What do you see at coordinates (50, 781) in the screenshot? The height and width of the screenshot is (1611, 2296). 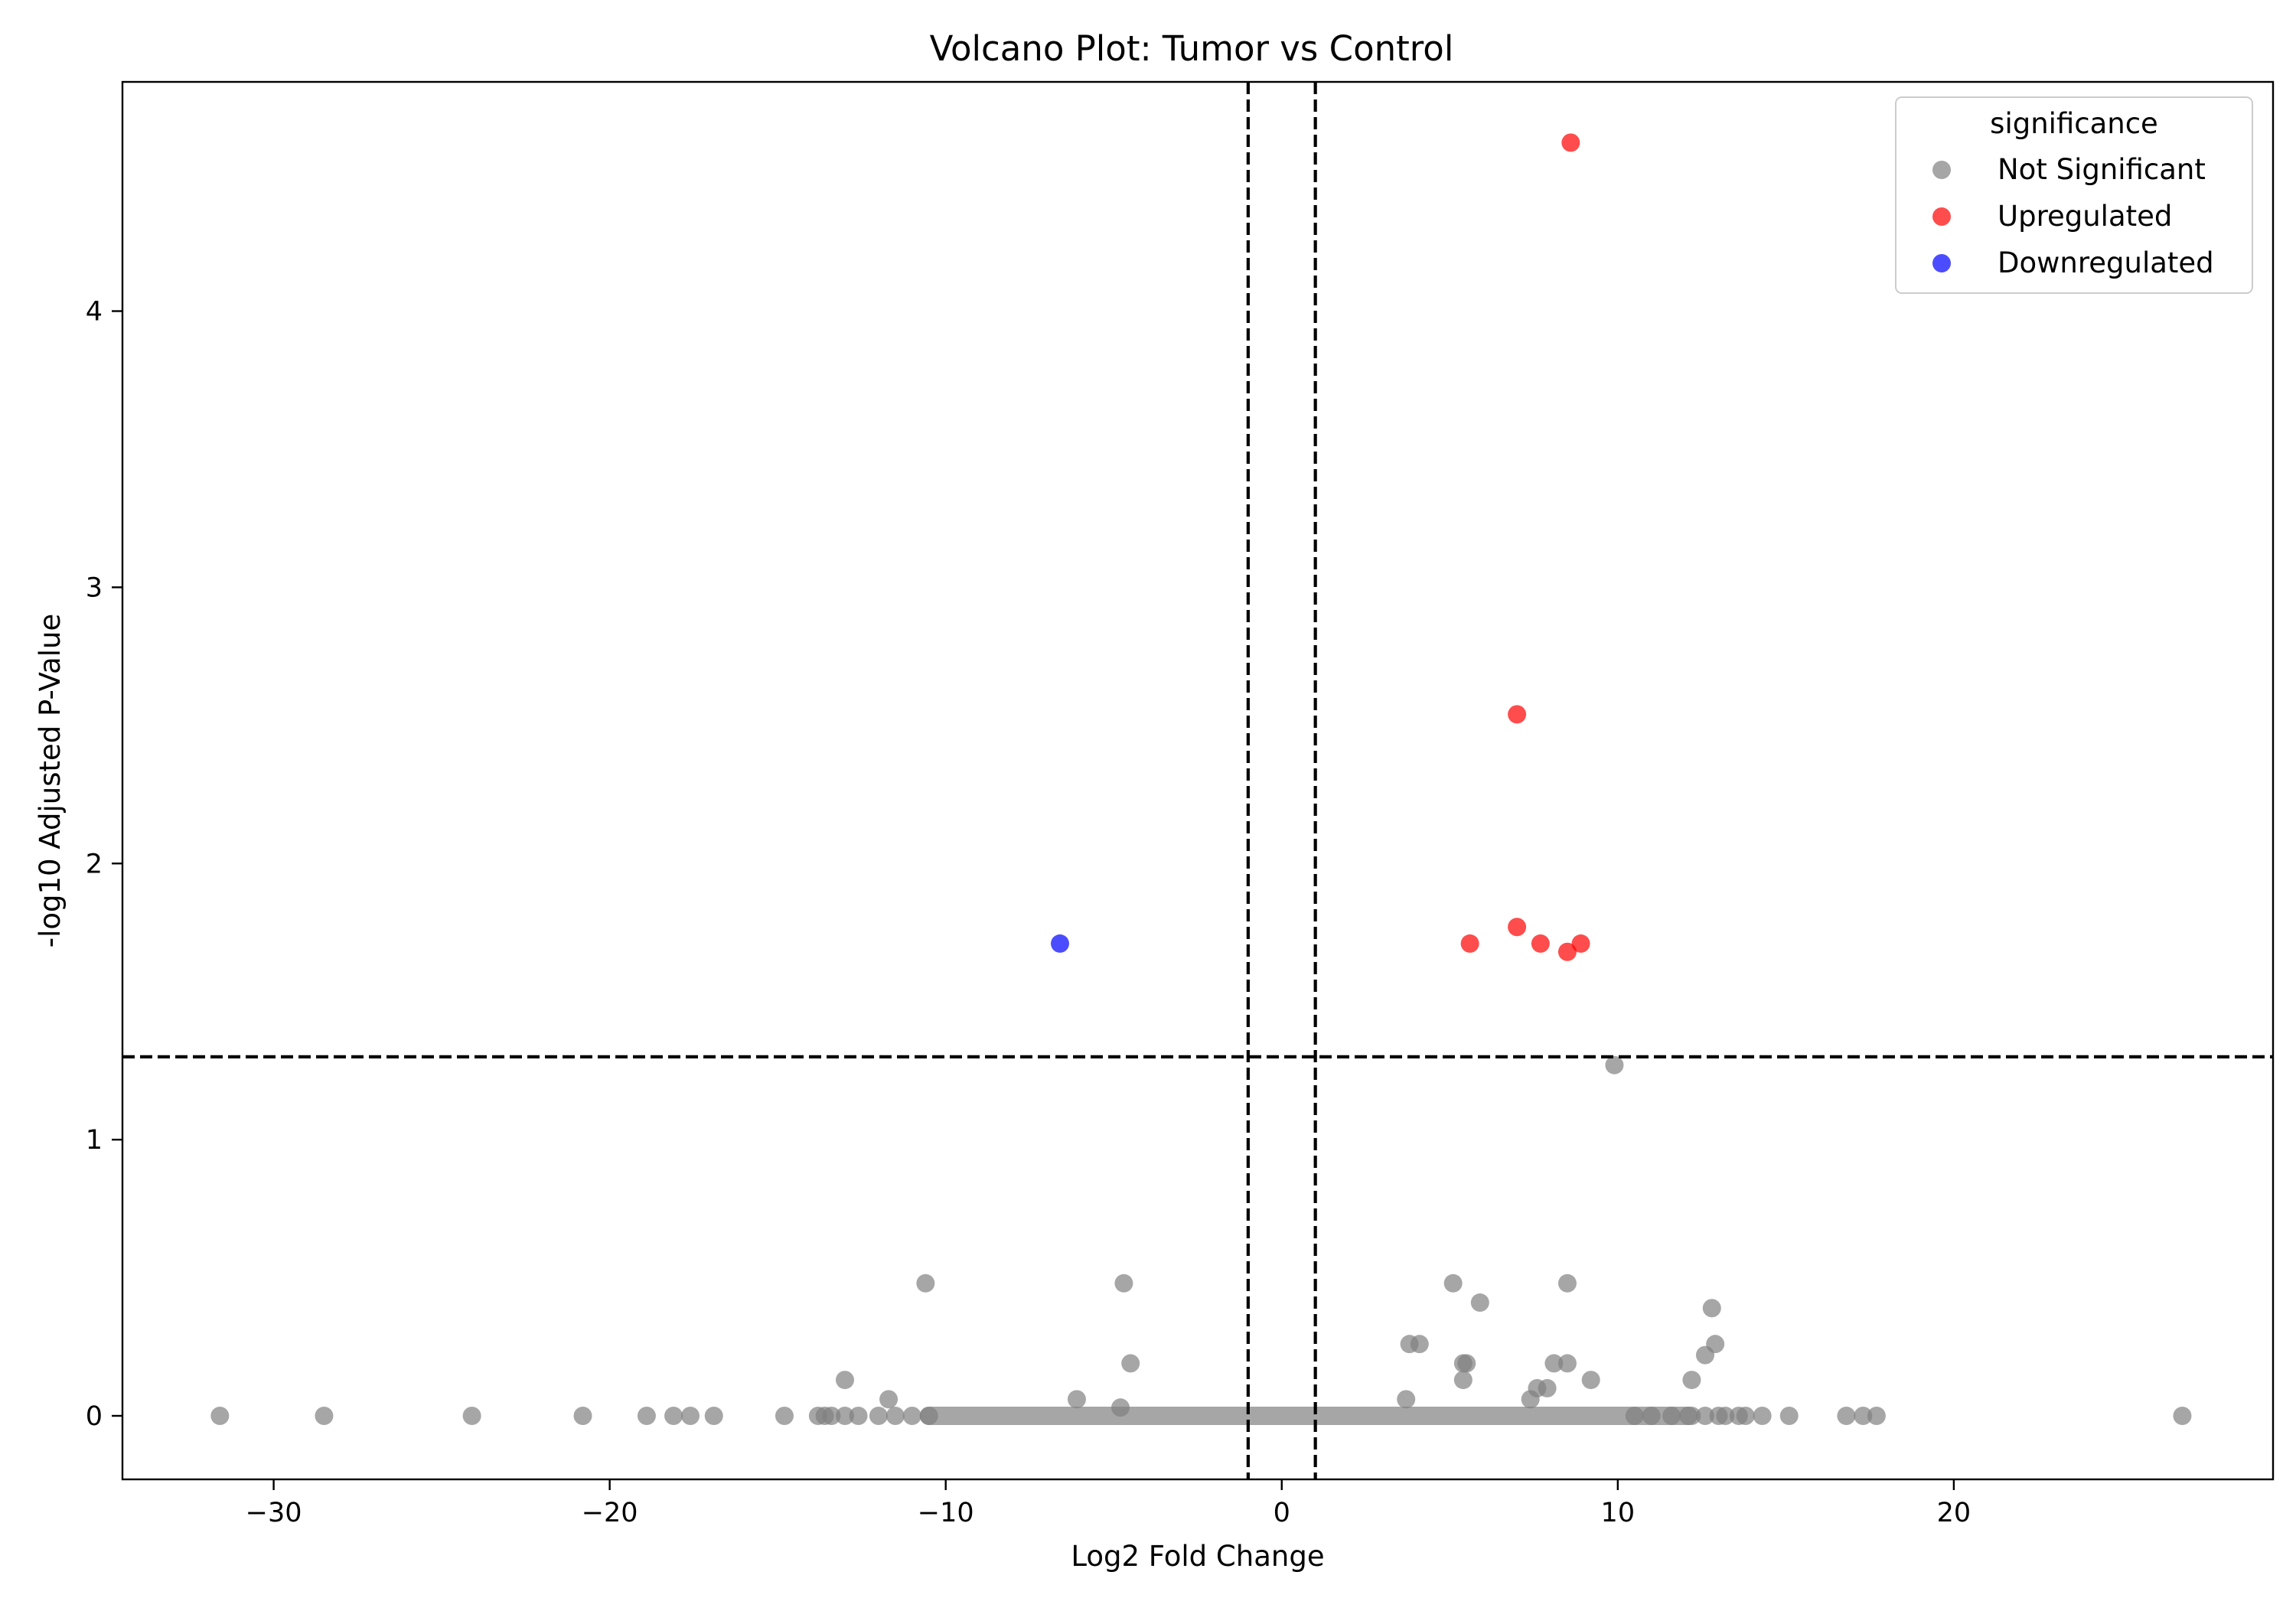 I see `y-axis-label: -log10 Adjusted P-Value` at bounding box center [50, 781].